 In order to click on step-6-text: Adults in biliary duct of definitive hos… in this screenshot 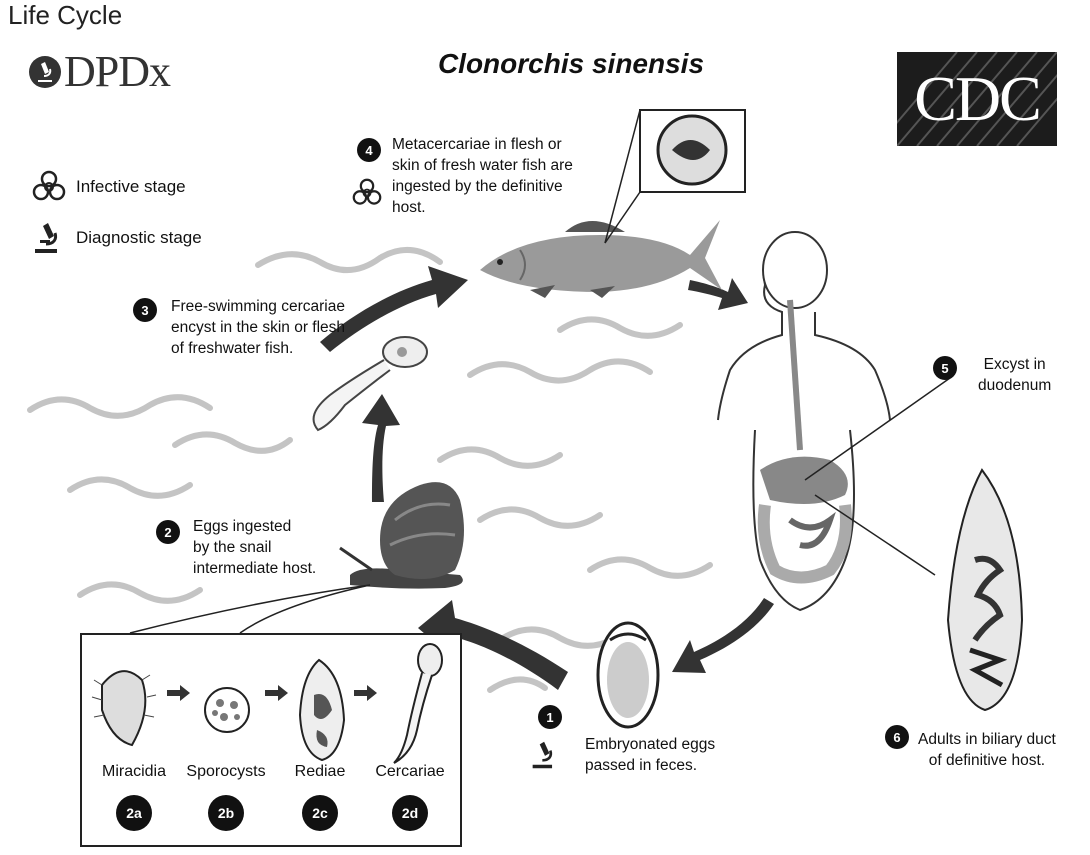, I will do `click(987, 750)`.